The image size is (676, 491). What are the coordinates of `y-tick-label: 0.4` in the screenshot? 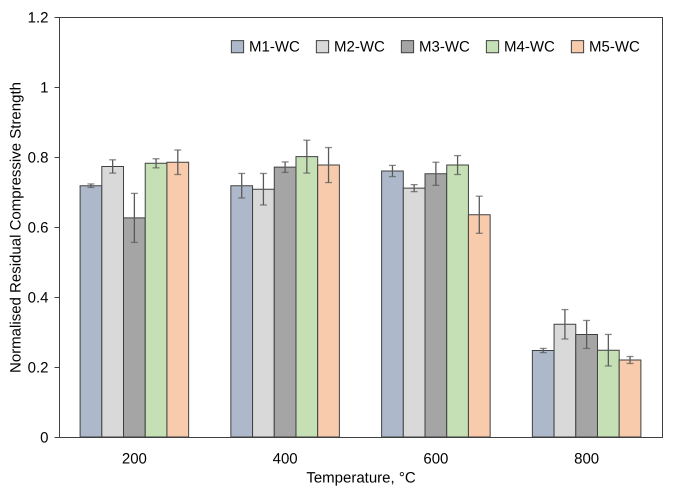 It's located at (38, 298).